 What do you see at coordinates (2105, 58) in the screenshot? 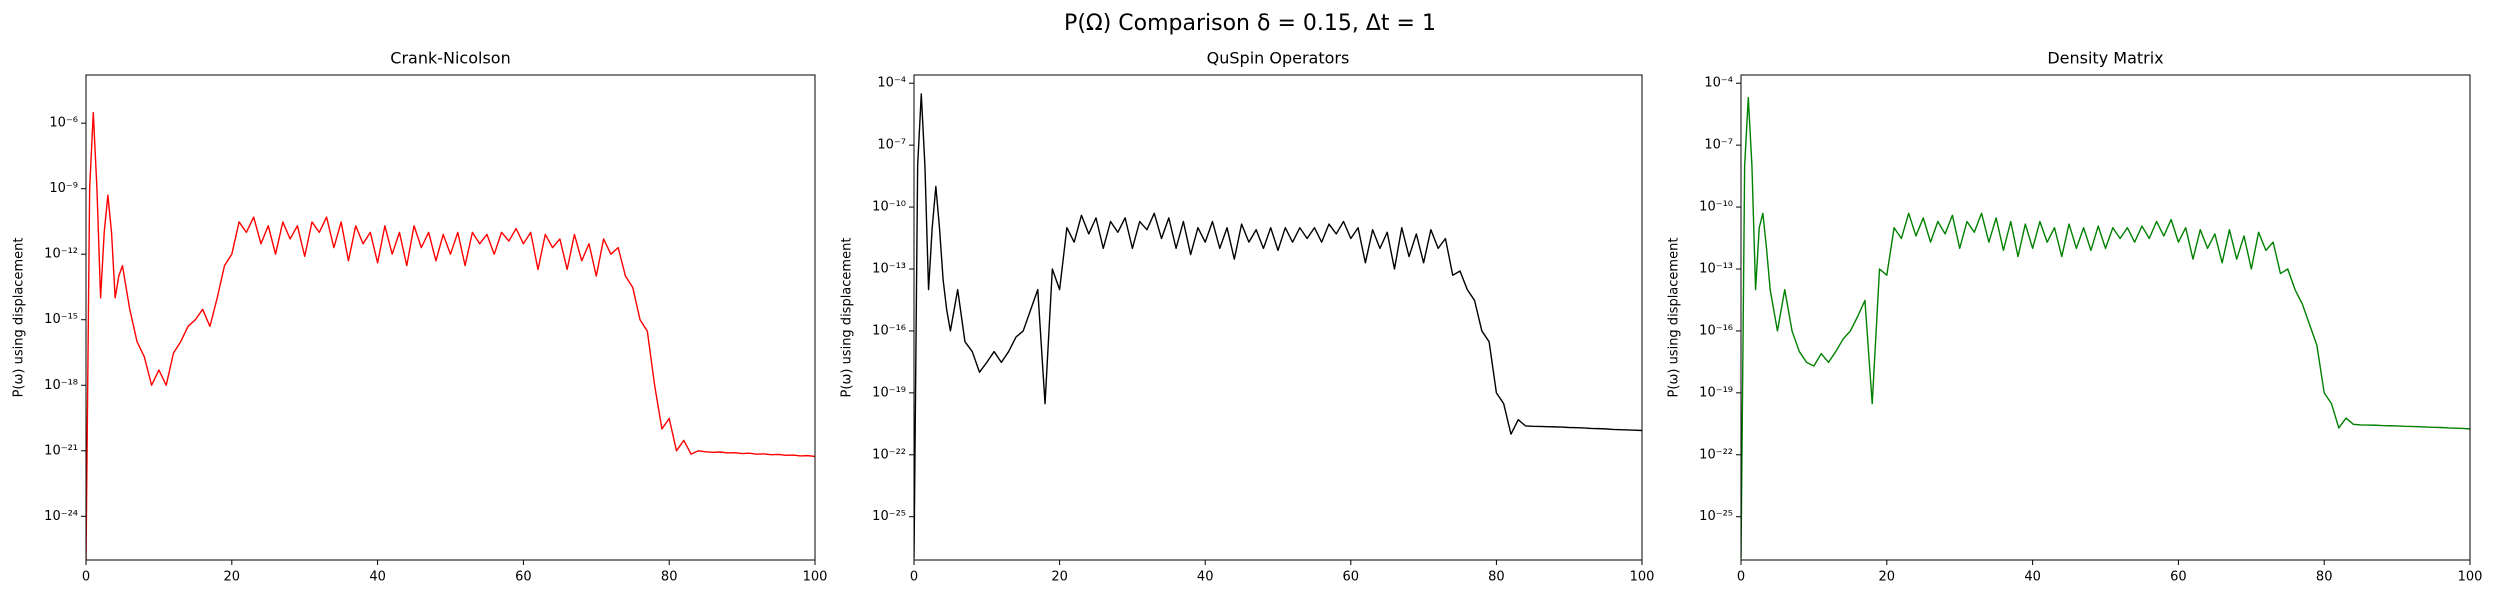
I see `subplot-title: Density Matrix` at bounding box center [2105, 58].